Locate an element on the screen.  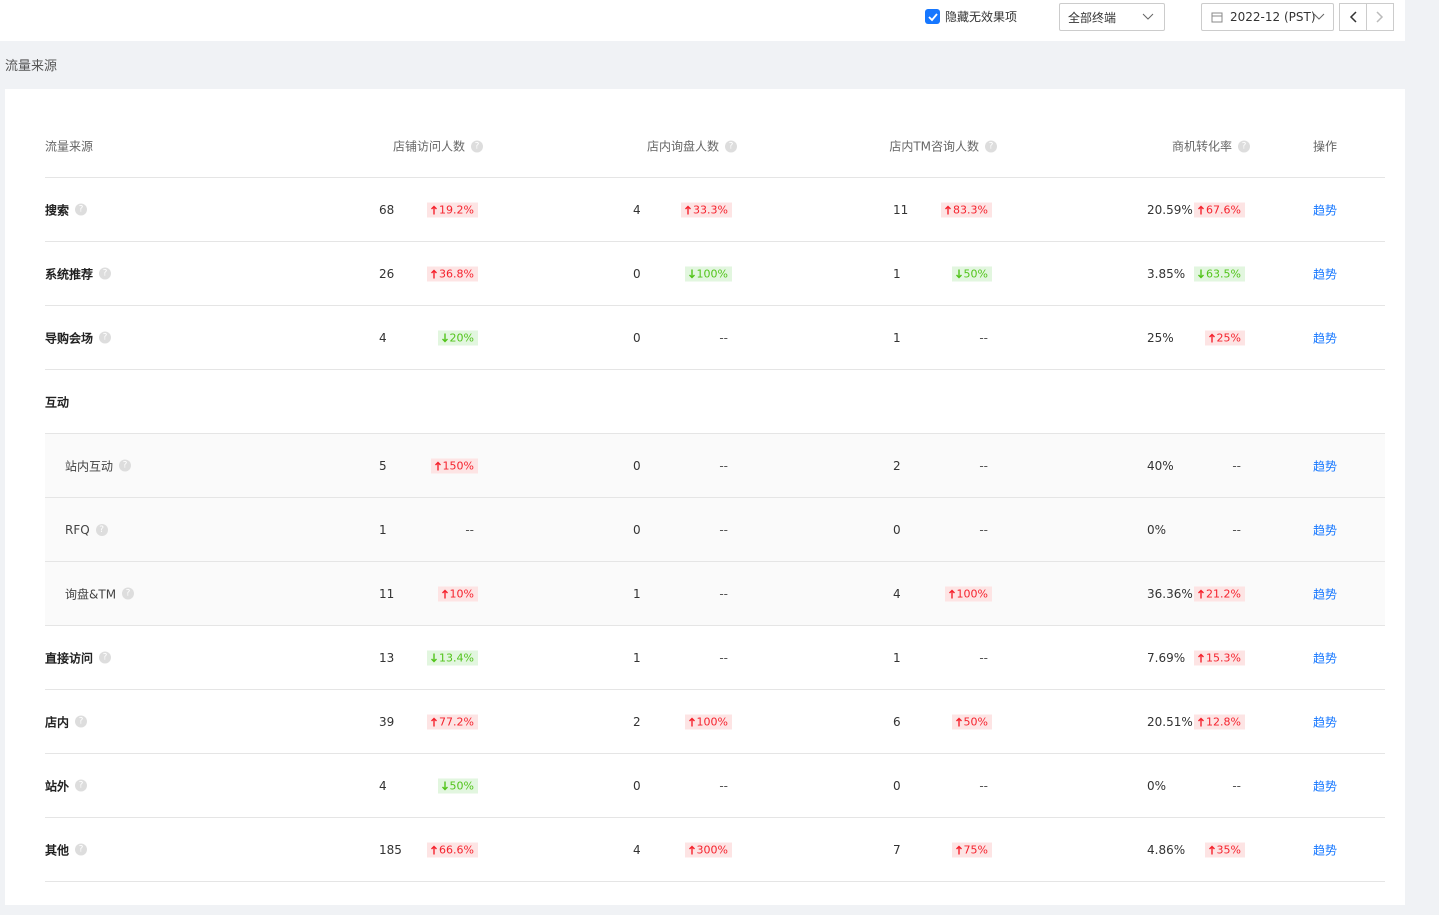
change-badge: 67.6% is located at coordinates (1219, 209).